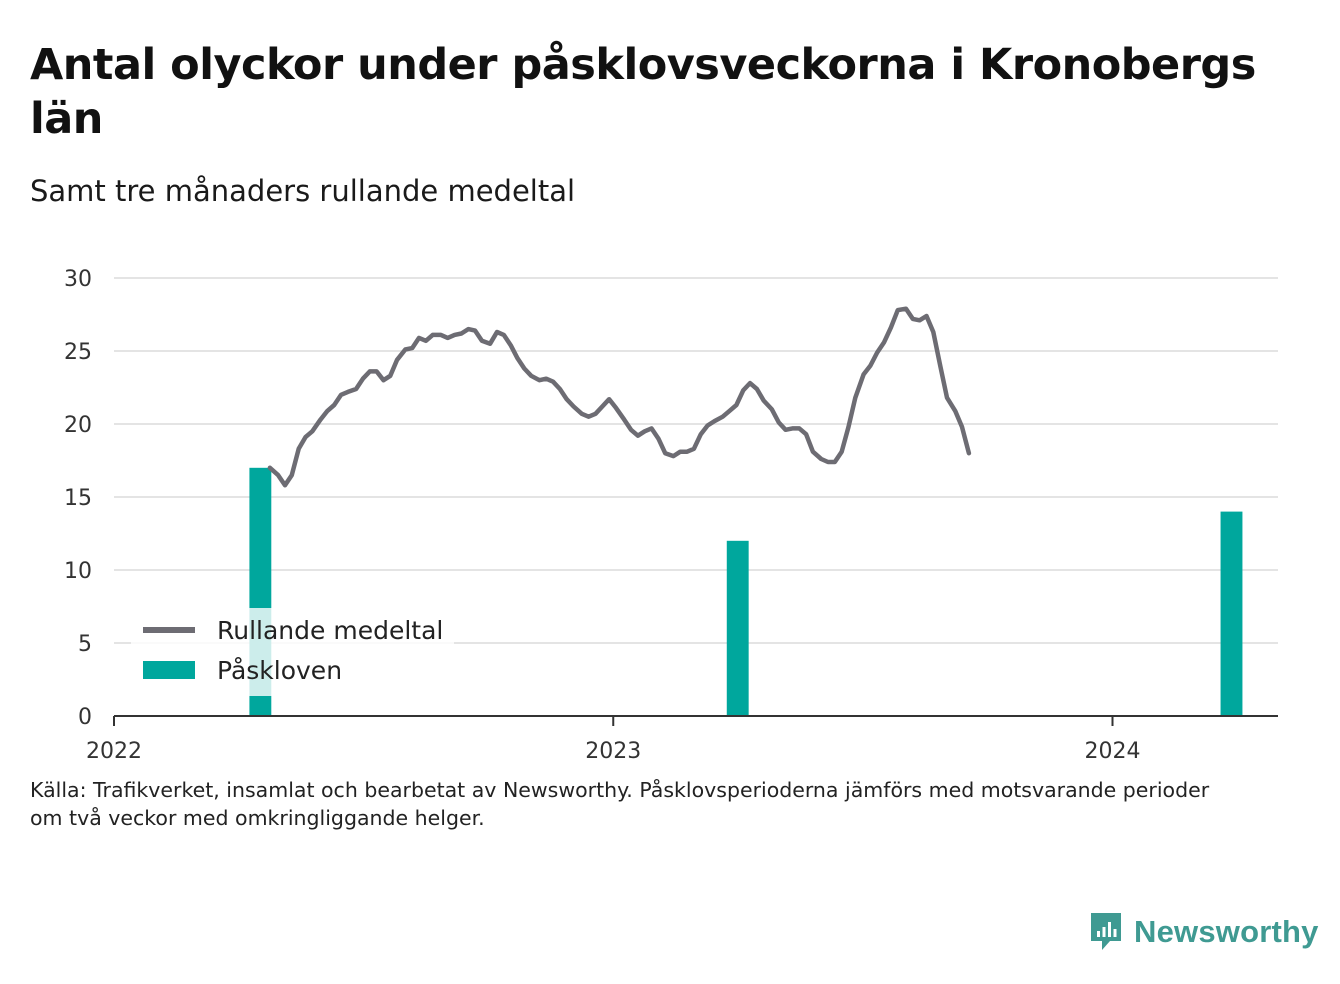 The width and height of the screenshot is (1340, 984). I want to click on line-series, so click(619, 397).